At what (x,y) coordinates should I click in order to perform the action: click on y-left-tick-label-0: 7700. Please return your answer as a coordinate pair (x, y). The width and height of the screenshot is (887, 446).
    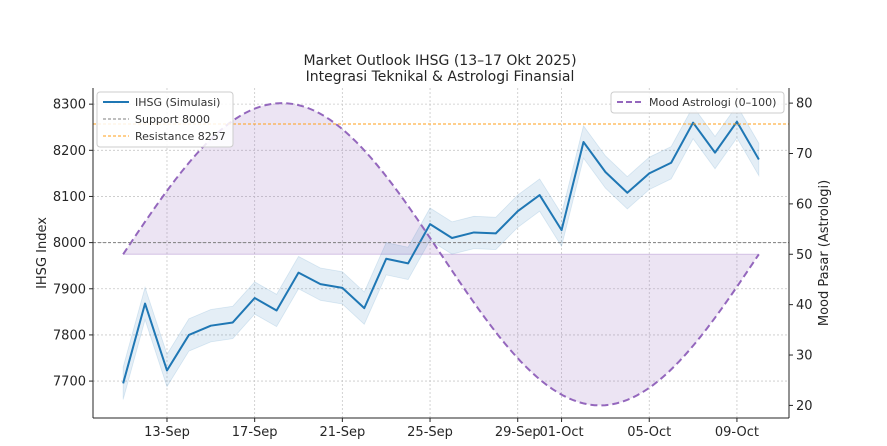
    Looking at the image, I should click on (69, 382).